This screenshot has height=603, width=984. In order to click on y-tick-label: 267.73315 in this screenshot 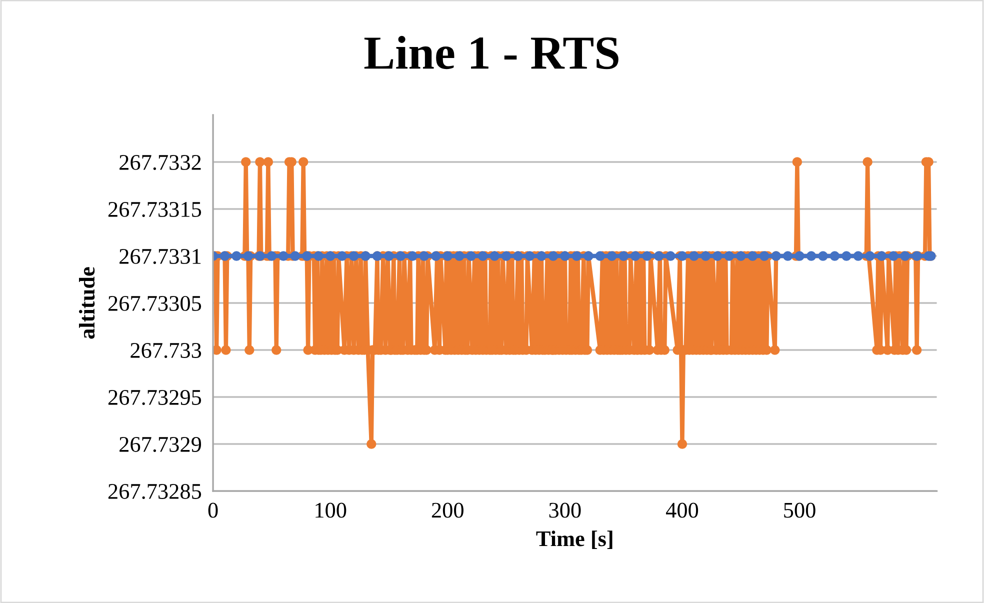, I will do `click(155, 210)`.